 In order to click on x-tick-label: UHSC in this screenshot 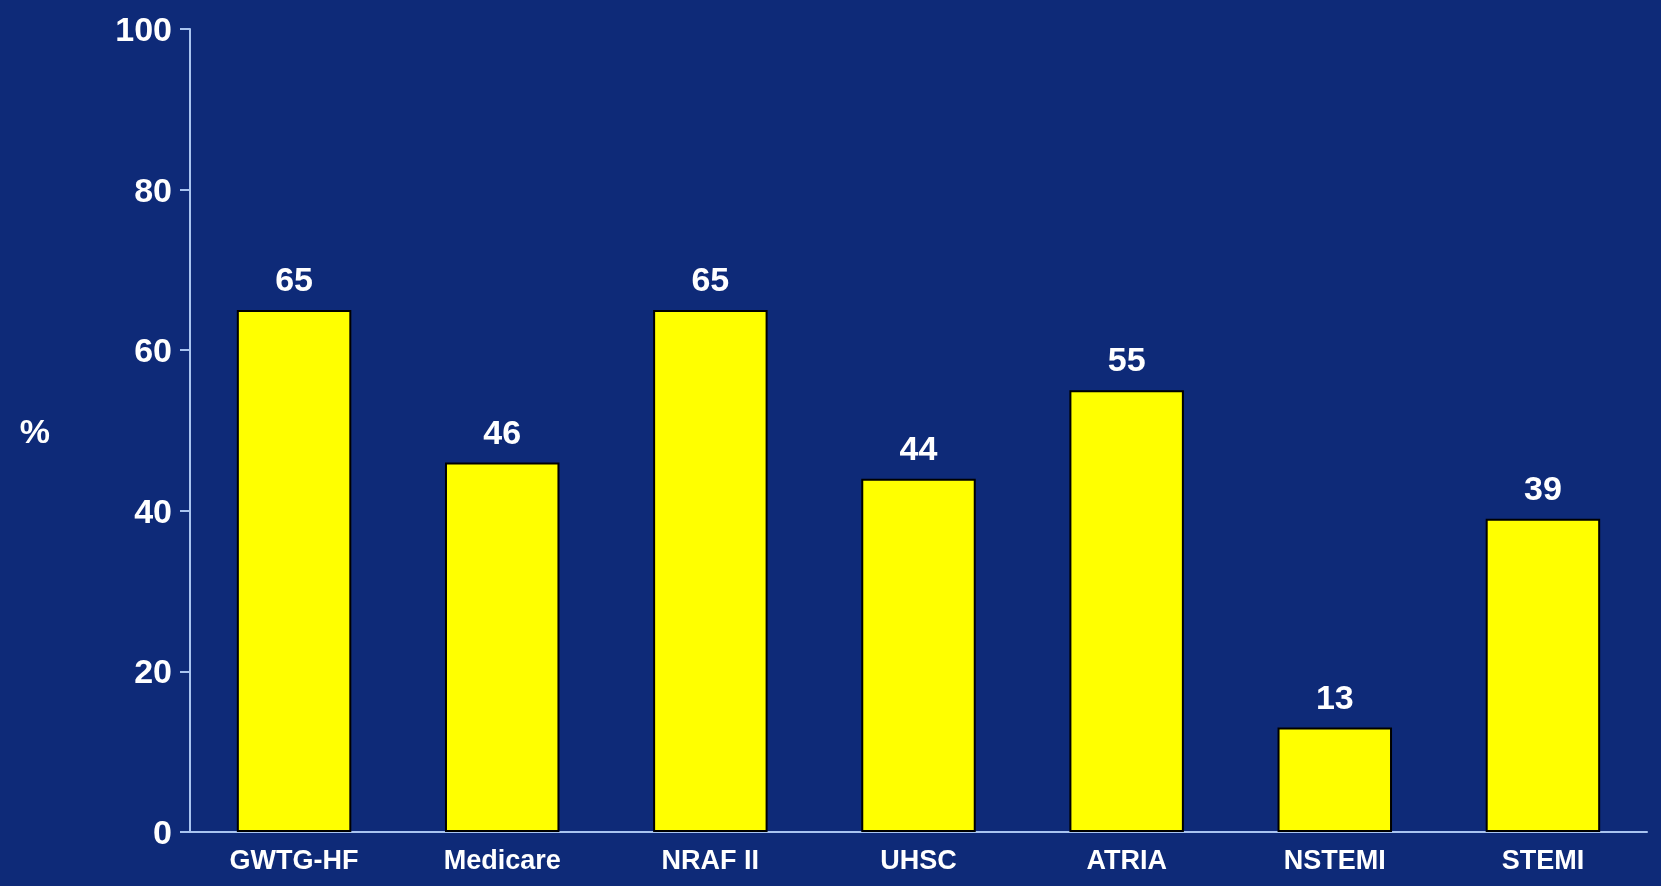, I will do `click(918, 859)`.